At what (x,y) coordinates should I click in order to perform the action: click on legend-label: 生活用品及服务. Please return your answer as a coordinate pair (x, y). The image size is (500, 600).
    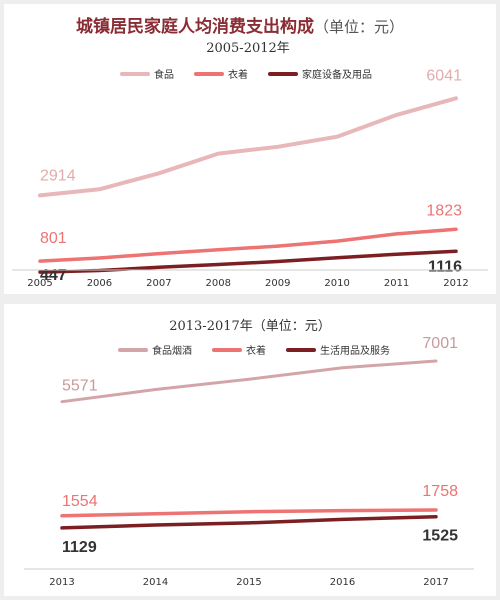
    Looking at the image, I should click on (355, 350).